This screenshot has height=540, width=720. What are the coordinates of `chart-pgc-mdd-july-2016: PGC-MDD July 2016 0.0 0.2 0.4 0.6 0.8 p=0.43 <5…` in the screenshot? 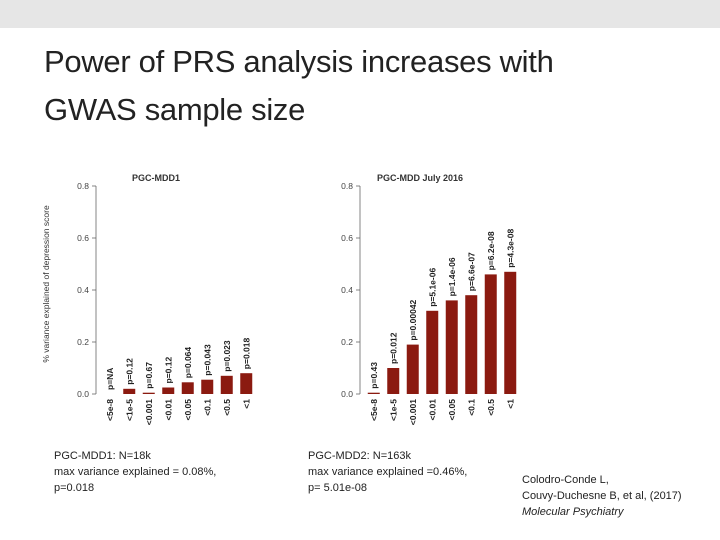 It's located at (429, 299).